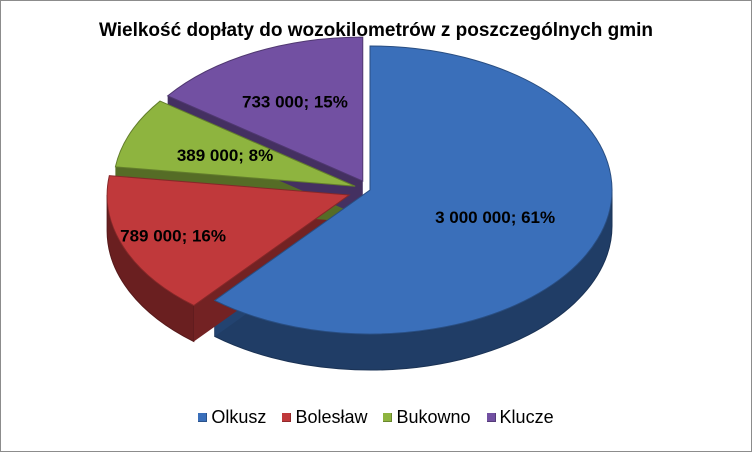 The height and width of the screenshot is (452, 752). Describe the element at coordinates (526, 417) in the screenshot. I see `legend-label-klucze: Klucze` at that location.